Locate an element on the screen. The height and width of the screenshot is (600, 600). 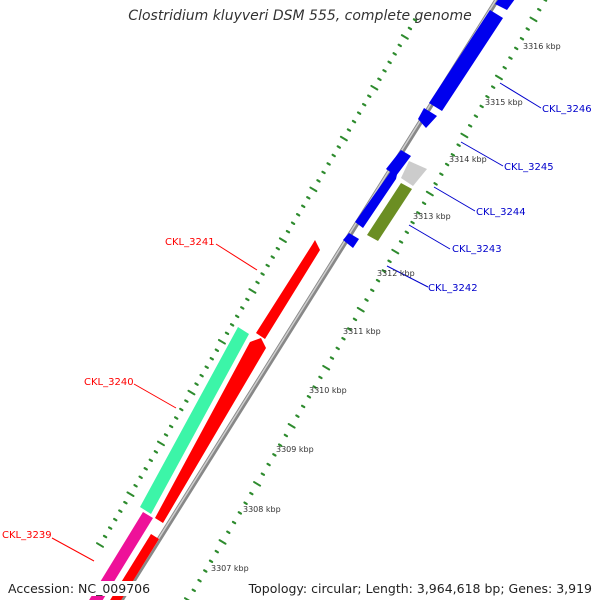
gene-ckl-3240-mint is located at coordinates (194, 420).